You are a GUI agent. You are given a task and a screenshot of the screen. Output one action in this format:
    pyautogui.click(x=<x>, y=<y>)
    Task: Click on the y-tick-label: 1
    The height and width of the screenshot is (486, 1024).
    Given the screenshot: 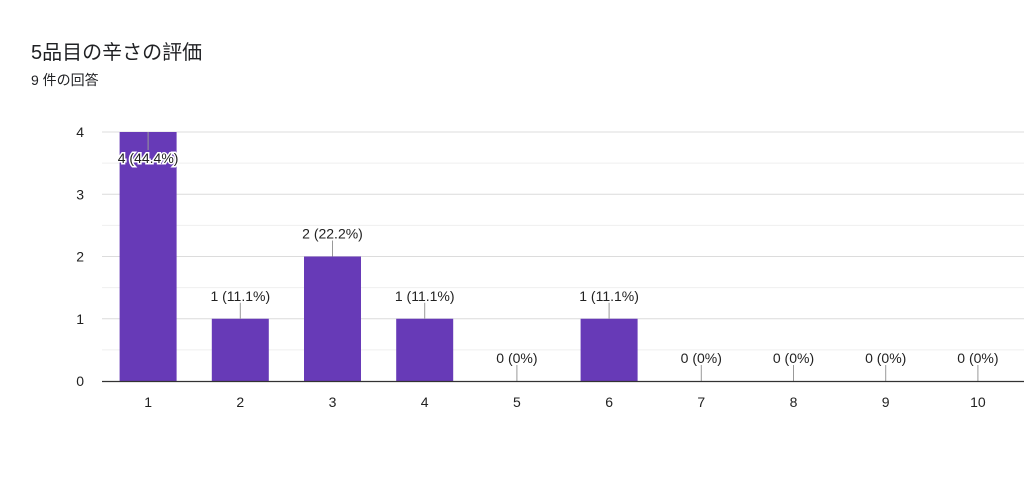 What is the action you would take?
    pyautogui.click(x=80, y=319)
    